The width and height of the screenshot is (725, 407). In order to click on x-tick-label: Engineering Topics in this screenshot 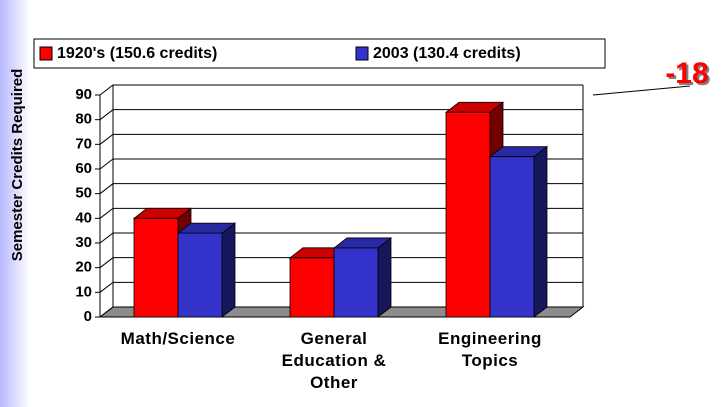, I will do `click(490, 349)`.